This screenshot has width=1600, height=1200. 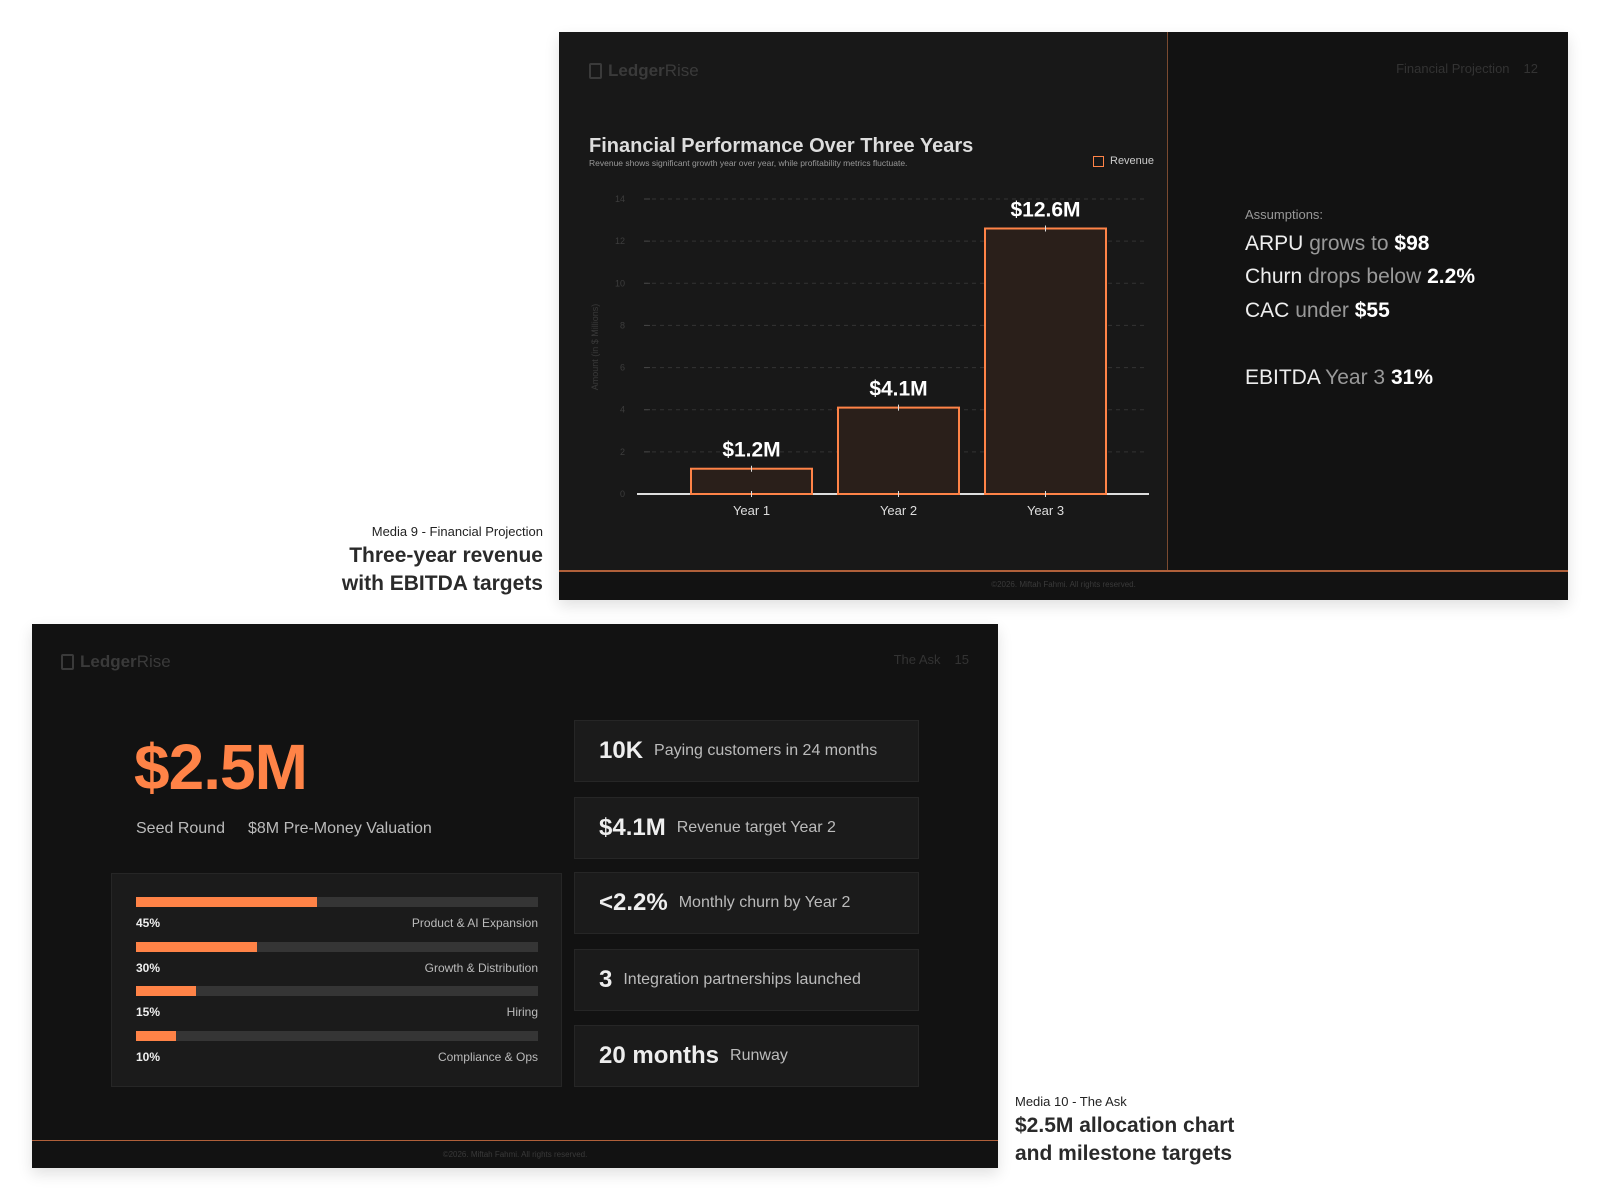 What do you see at coordinates (766, 750) in the screenshot?
I see `milestone-text: Paying customers in 24 months` at bounding box center [766, 750].